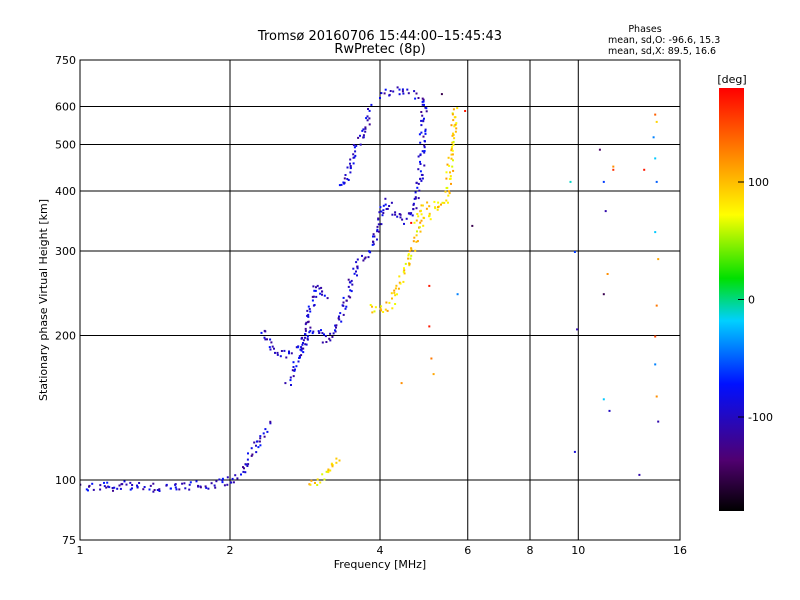 This screenshot has height=600, width=800. I want to click on chart-title: Tromsø 20160706 15:44:00–15:45:43, so click(379, 36).